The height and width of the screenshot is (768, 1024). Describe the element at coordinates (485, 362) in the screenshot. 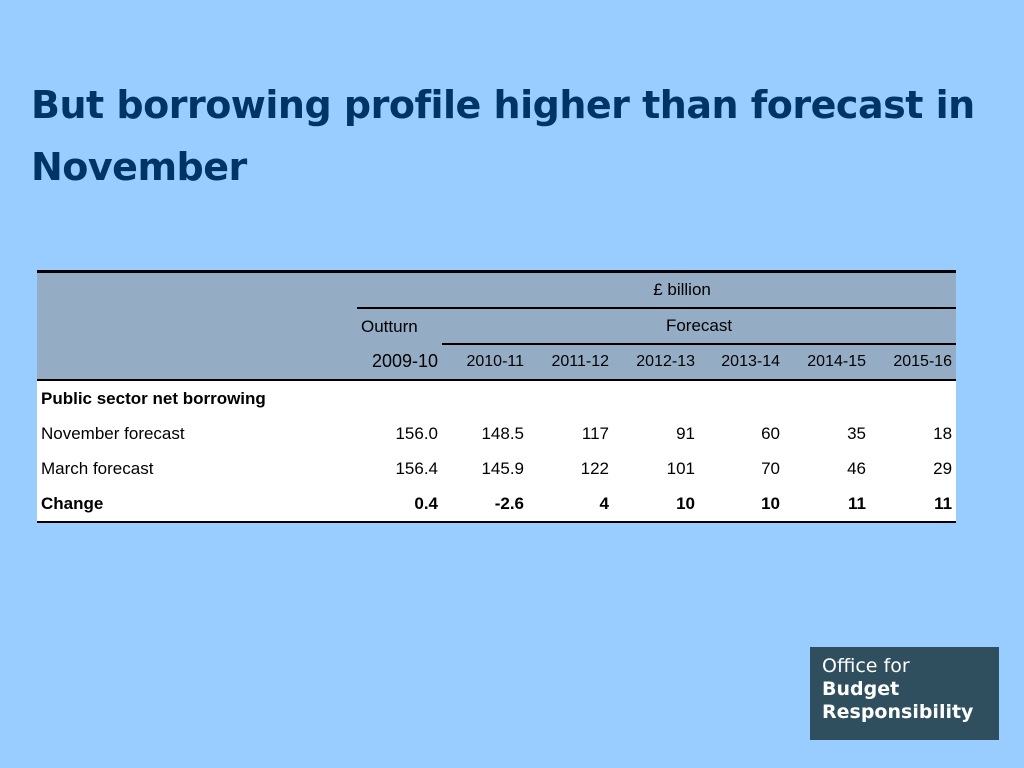

I see `year-header: 2010-11` at that location.